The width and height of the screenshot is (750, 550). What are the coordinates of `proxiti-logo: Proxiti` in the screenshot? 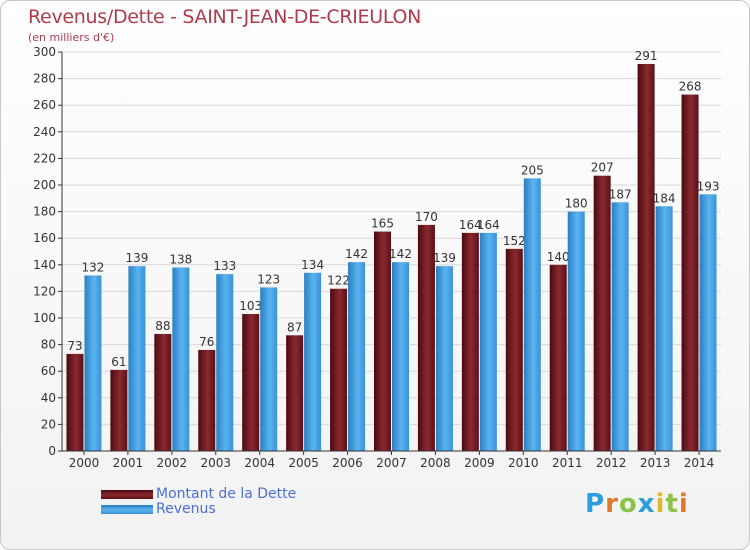 It's located at (637, 504).